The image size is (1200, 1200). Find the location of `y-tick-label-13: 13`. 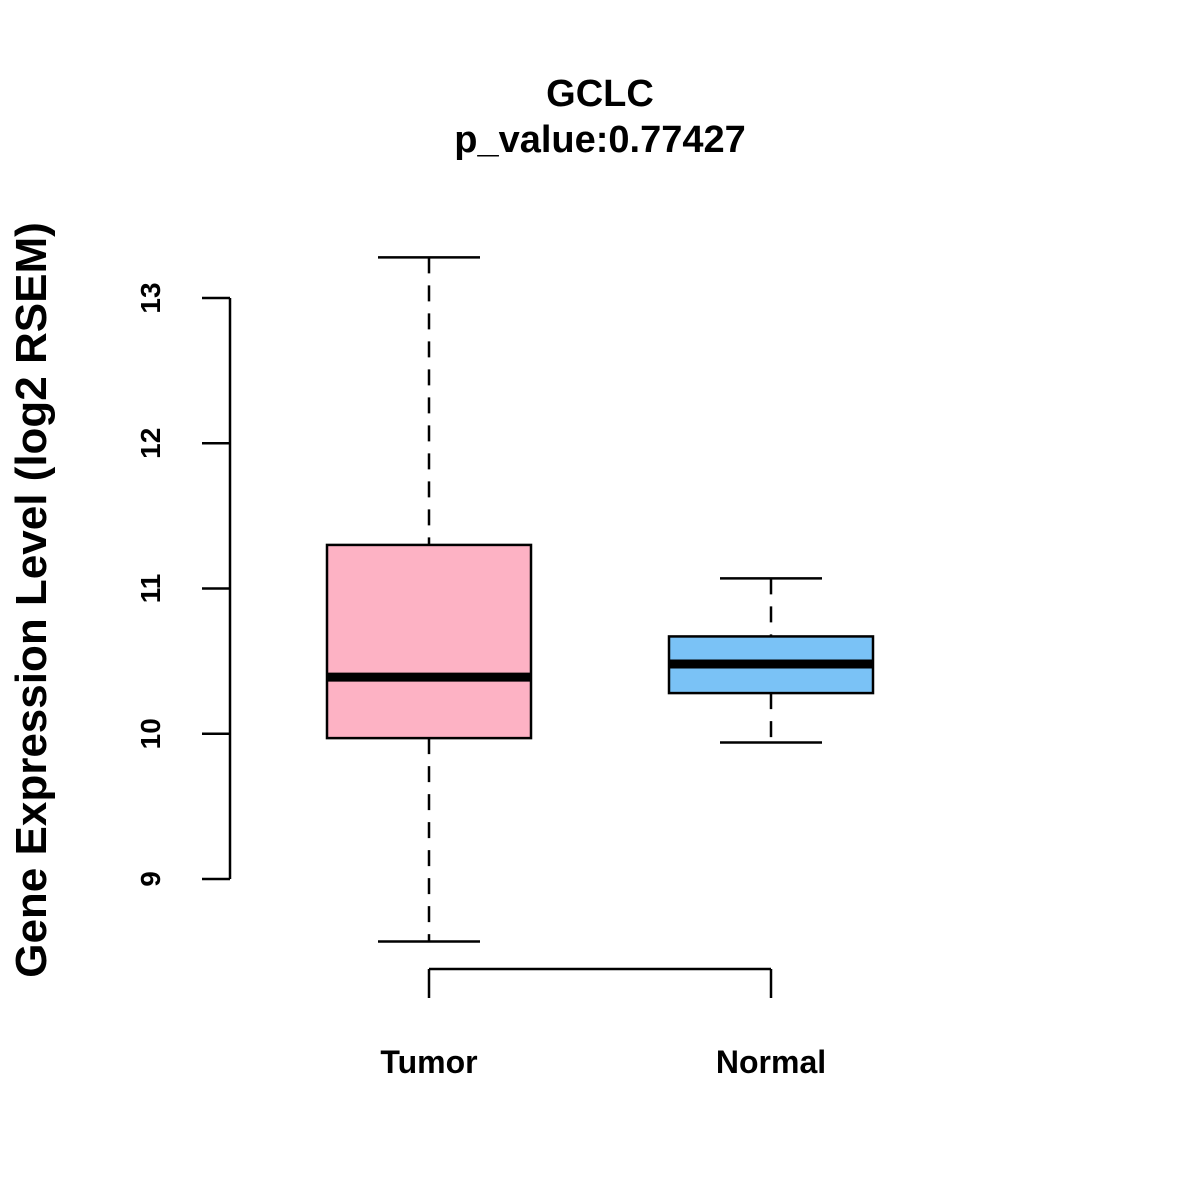

y-tick-label-13: 13 is located at coordinates (150, 297).